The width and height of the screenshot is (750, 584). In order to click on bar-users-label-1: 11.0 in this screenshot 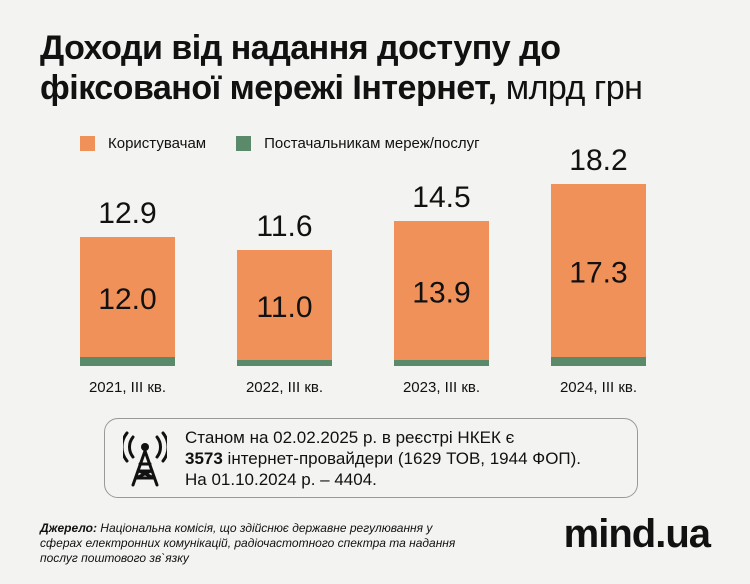, I will do `click(284, 307)`.